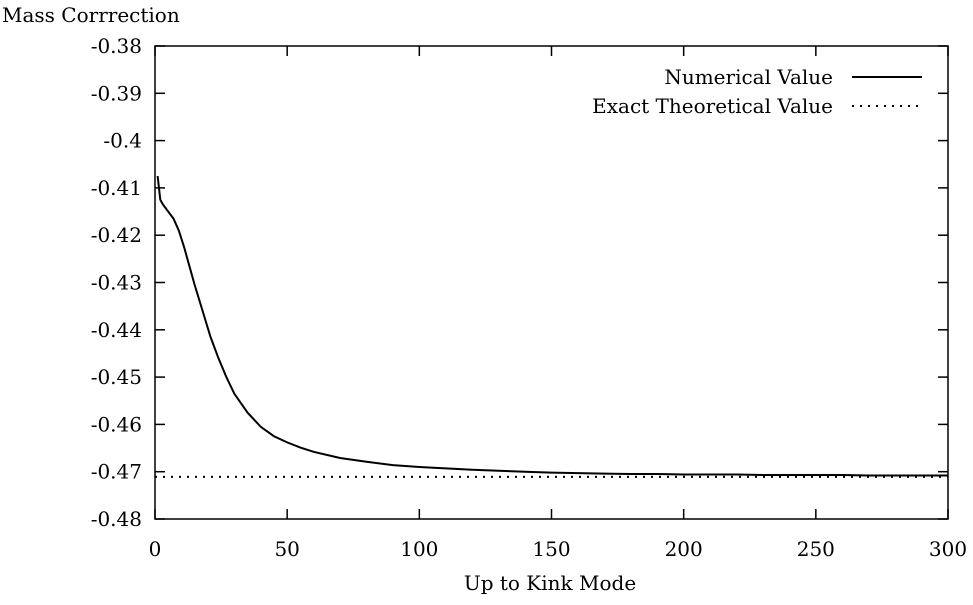 The image size is (973, 605). What do you see at coordinates (122, 141) in the screenshot?
I see `y-tick-label: -0.4` at bounding box center [122, 141].